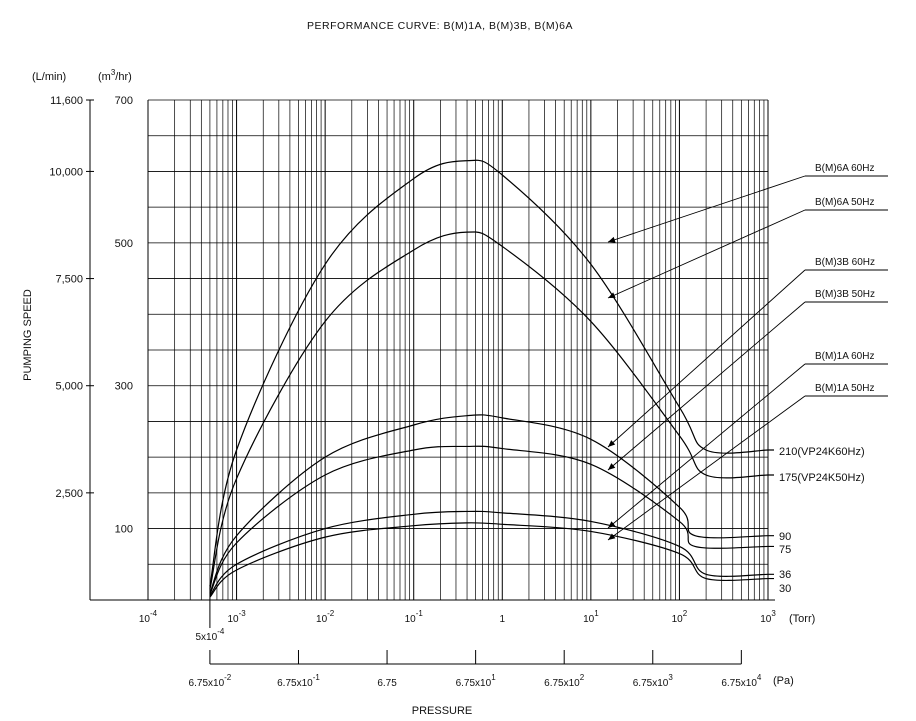 The height and width of the screenshot is (721, 916). I want to click on x-tick-label-torr: 10⁻¹, so click(414, 617).